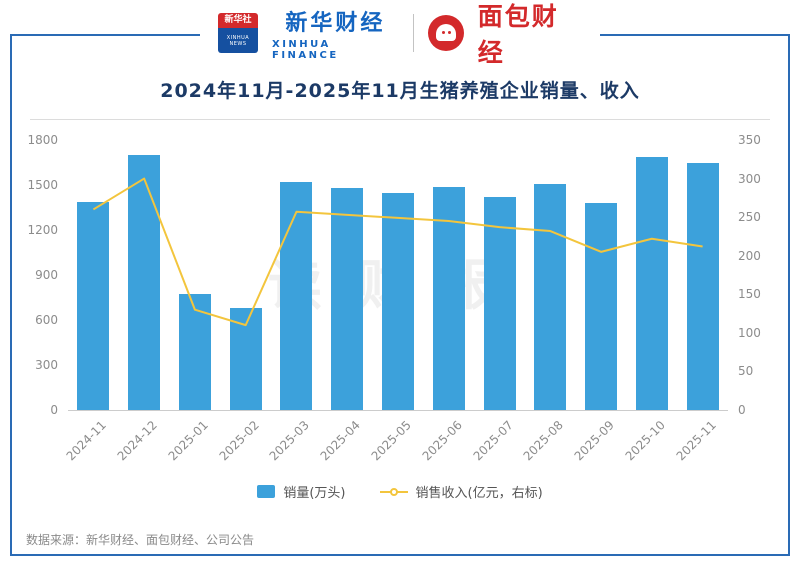 The image size is (800, 566). What do you see at coordinates (266, 491) in the screenshot?
I see `bar-swatch-icon` at bounding box center [266, 491].